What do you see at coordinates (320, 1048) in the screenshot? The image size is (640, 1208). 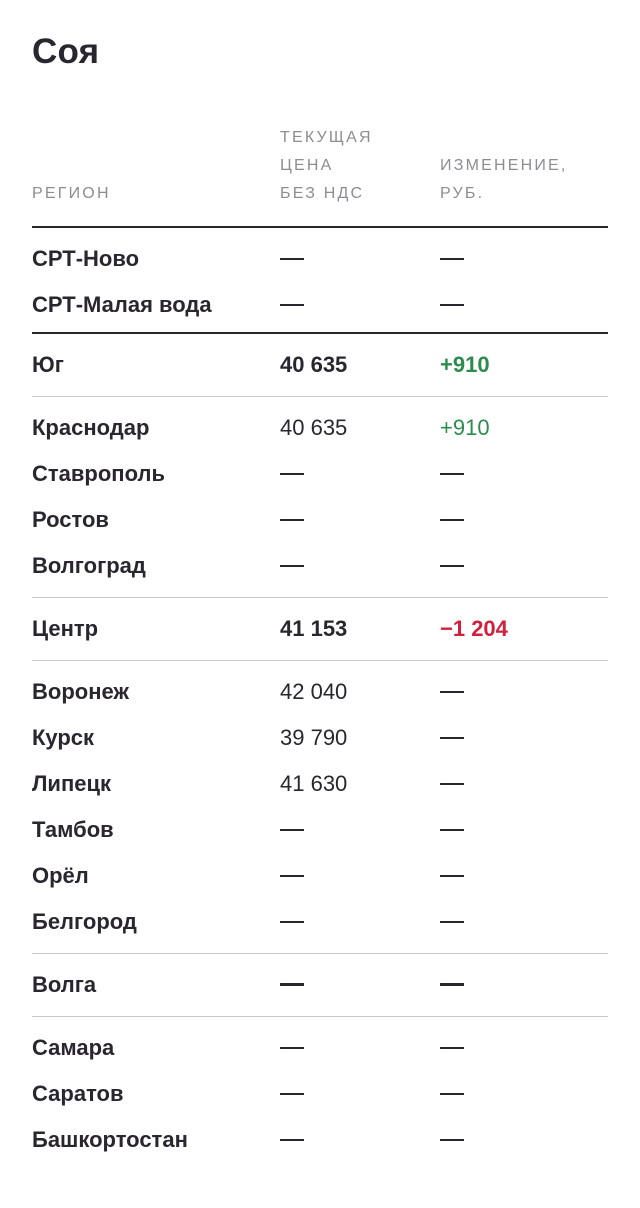 I see `table-row: Самара` at bounding box center [320, 1048].